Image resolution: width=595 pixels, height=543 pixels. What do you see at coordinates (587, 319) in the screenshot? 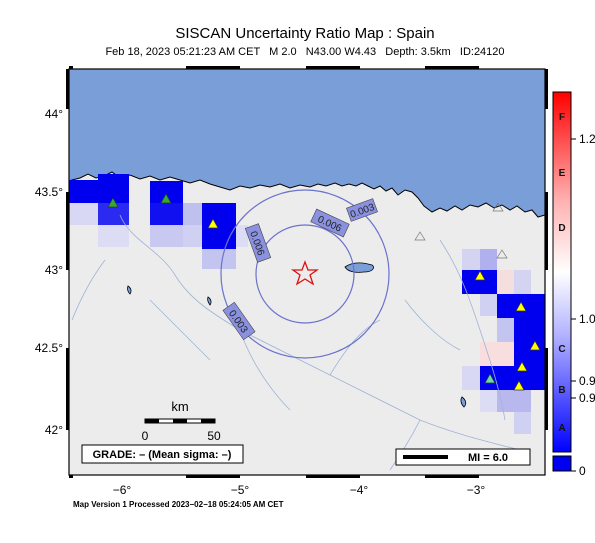
I see `colorbar-value: 1.0` at bounding box center [587, 319].